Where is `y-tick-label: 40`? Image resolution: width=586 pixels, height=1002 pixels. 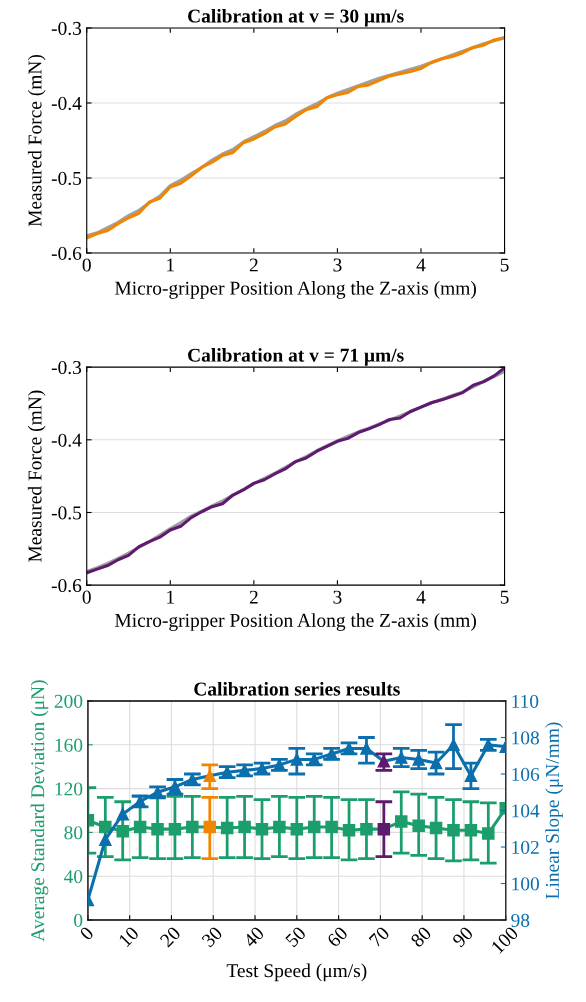
y-tick-label: 40 is located at coordinates (73, 877).